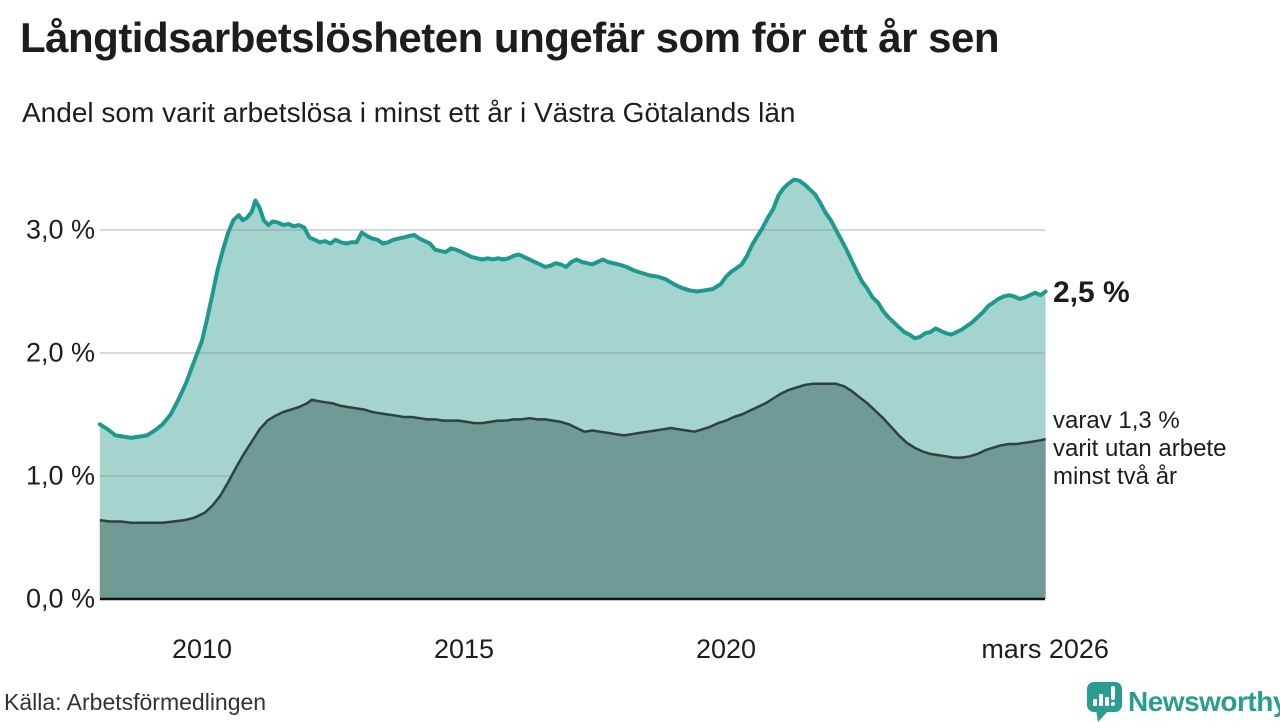 This screenshot has width=1280, height=722. Describe the element at coordinates (60, 475) in the screenshot. I see `y-tick-label: 1,0 %` at that location.